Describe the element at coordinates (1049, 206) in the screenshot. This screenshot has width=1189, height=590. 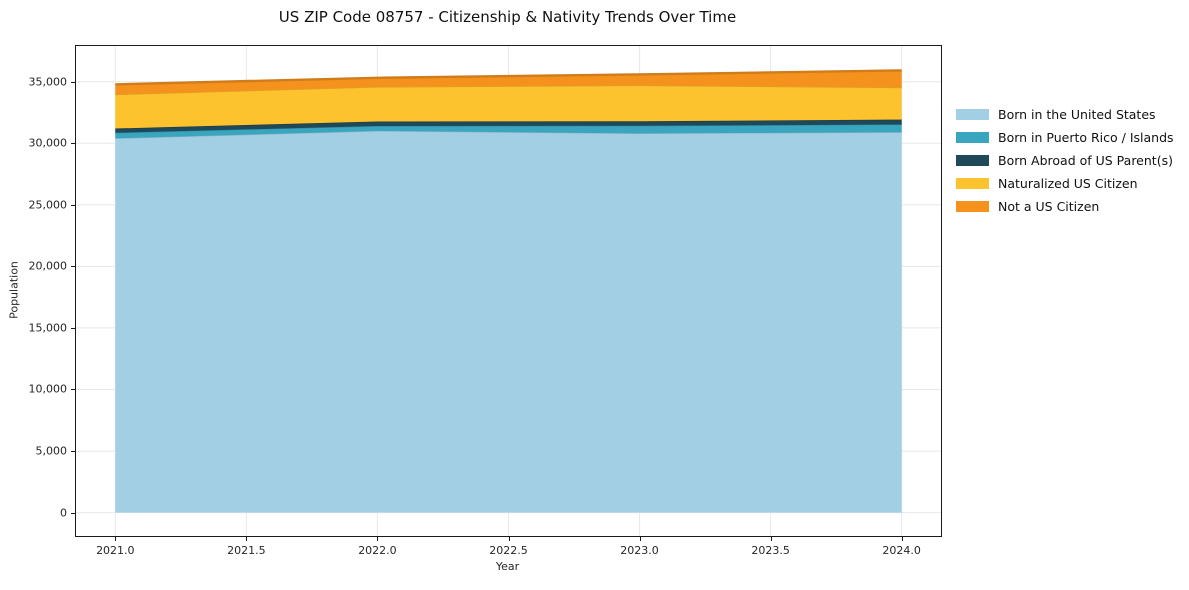
I see `legend-label: Not a US Citizen` at that location.